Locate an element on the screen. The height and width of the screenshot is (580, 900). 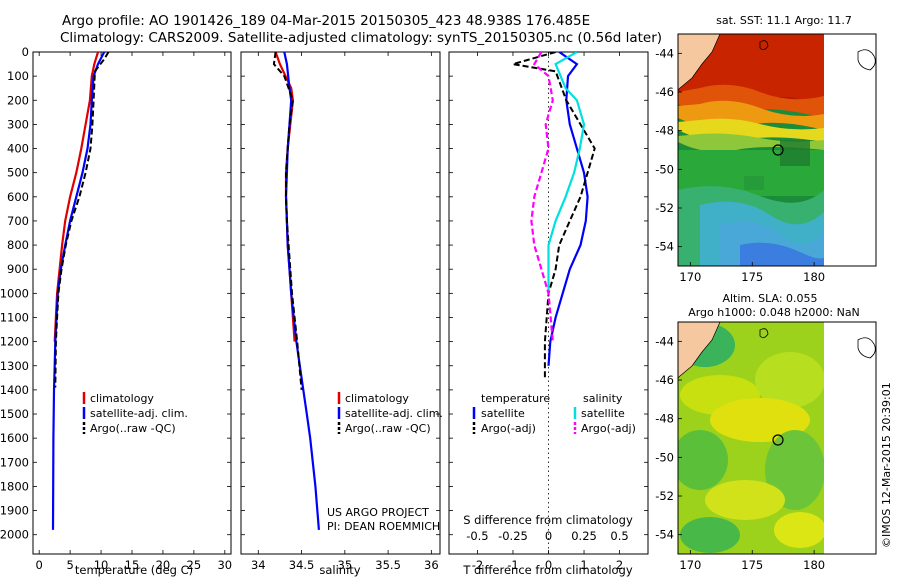
depth-tick-label: 1300 is located at coordinates (14, 366).